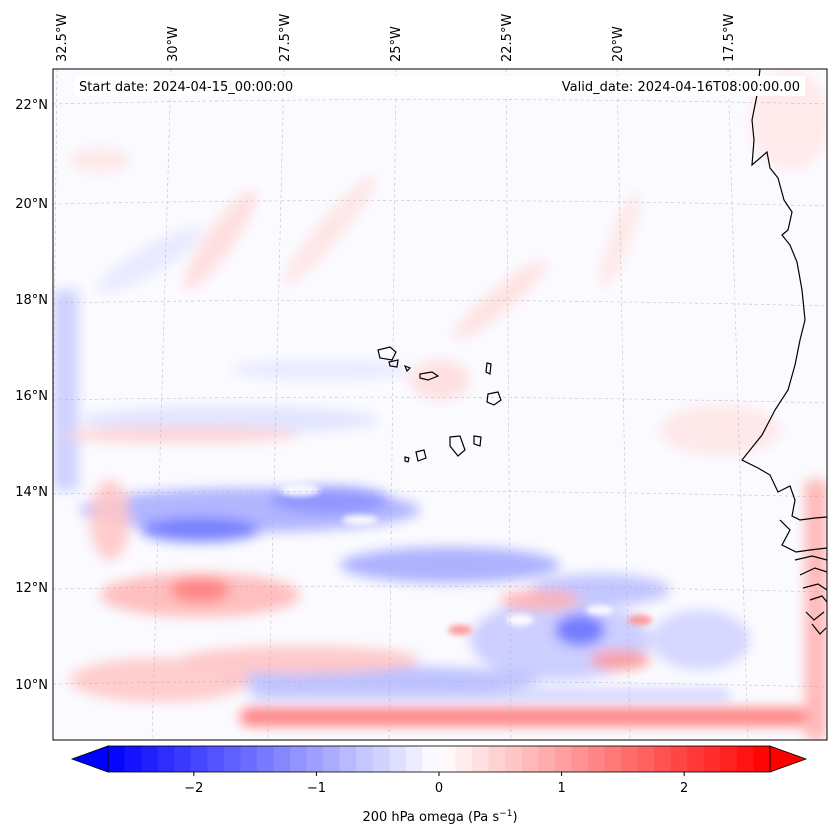  What do you see at coordinates (681, 87) in the screenshot?
I see `valid-date-label: Valid_date: 2024-04-16T08:00:00.00` at bounding box center [681, 87].